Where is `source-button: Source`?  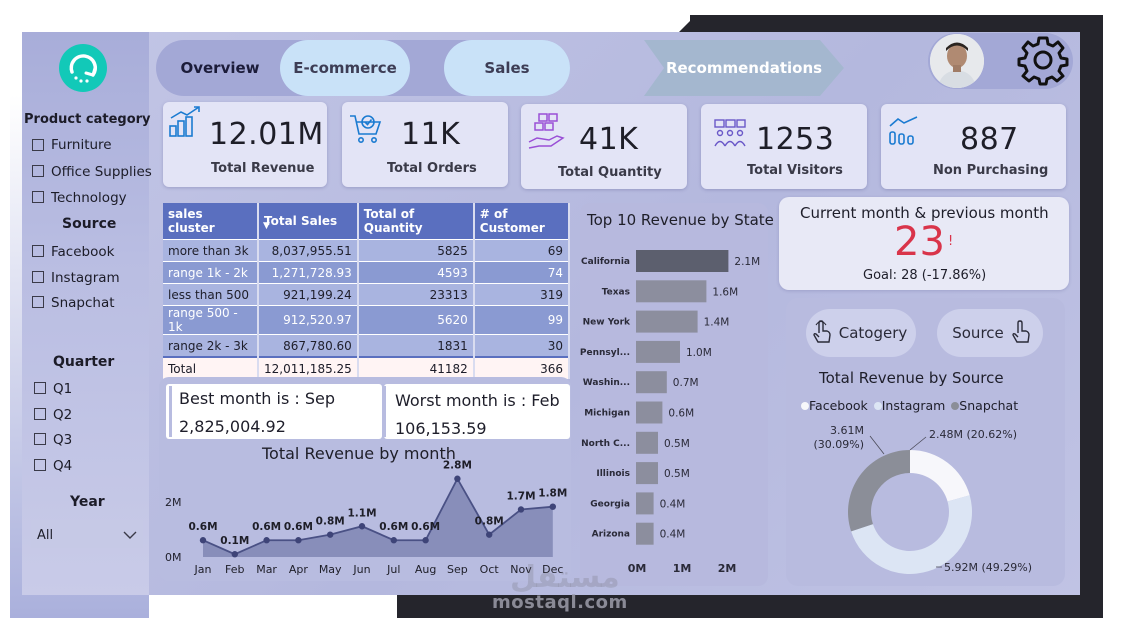
source-button: Source is located at coordinates (990, 333).